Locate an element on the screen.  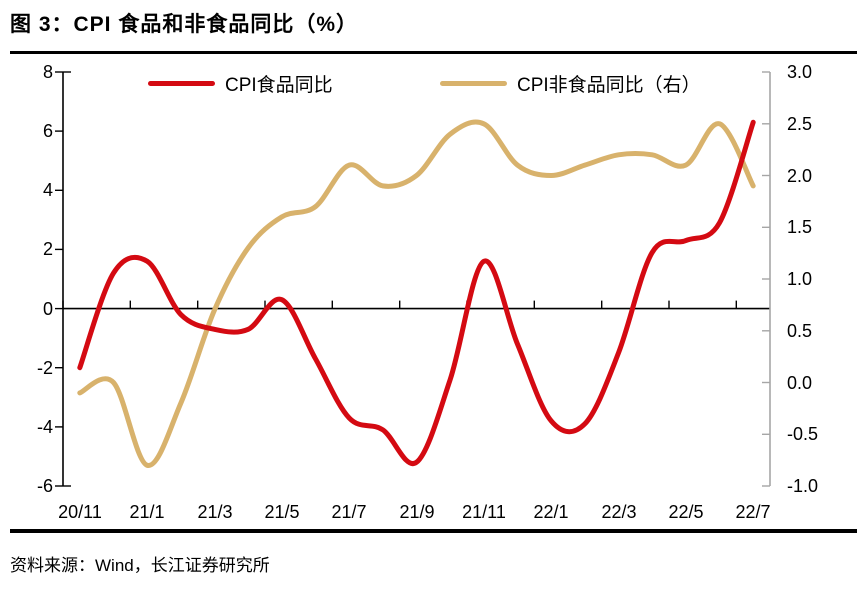
right-axis-label: -0.5 is located at coordinates (803, 434).